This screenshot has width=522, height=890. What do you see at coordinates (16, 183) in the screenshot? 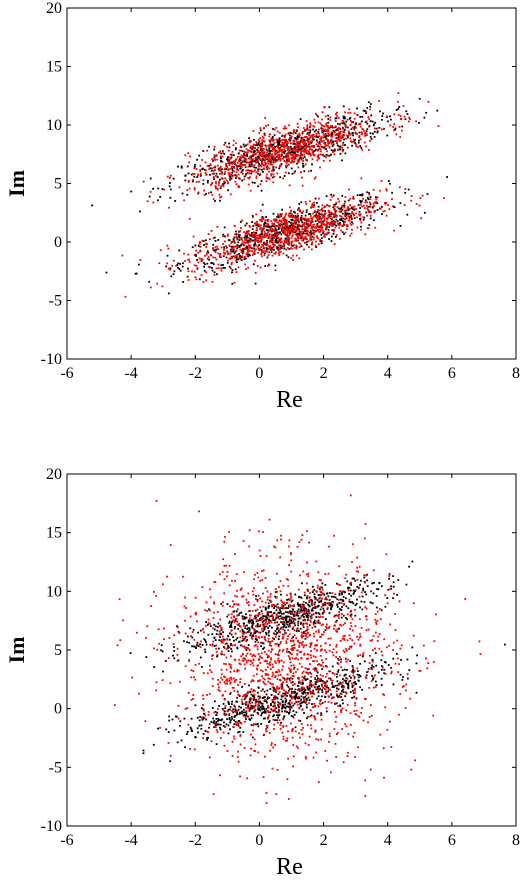
I see `y-axis-label: Im` at bounding box center [16, 183].